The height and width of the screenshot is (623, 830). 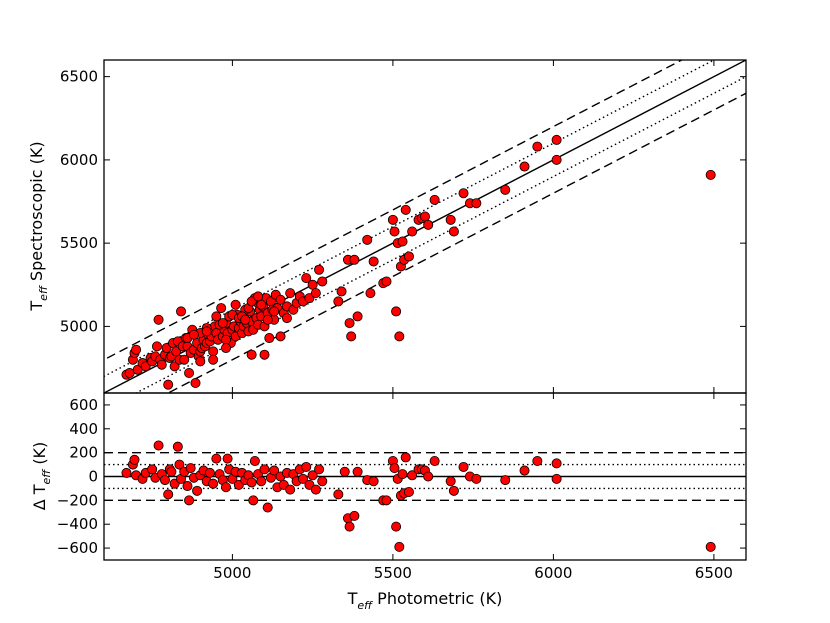 I want to click on bottom-y-tick-label: −400, so click(x=77, y=524).